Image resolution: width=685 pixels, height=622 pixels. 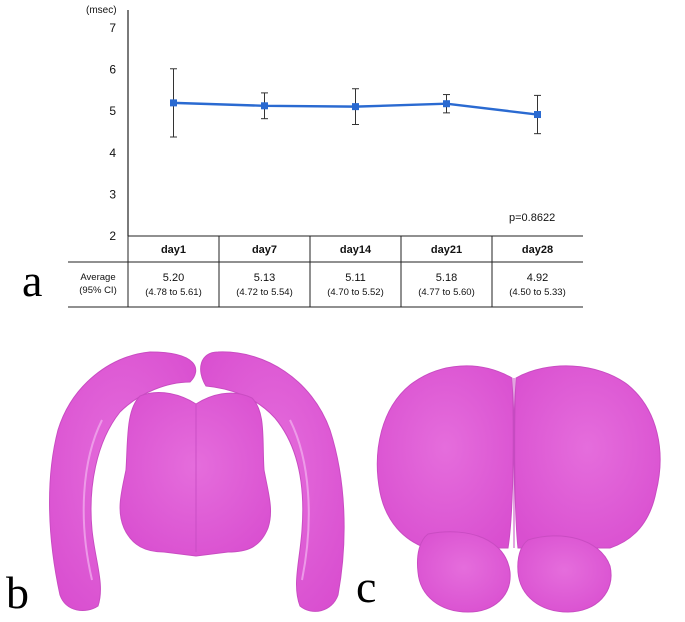 I want to click on right-cortical-arc, so click(x=272, y=481).